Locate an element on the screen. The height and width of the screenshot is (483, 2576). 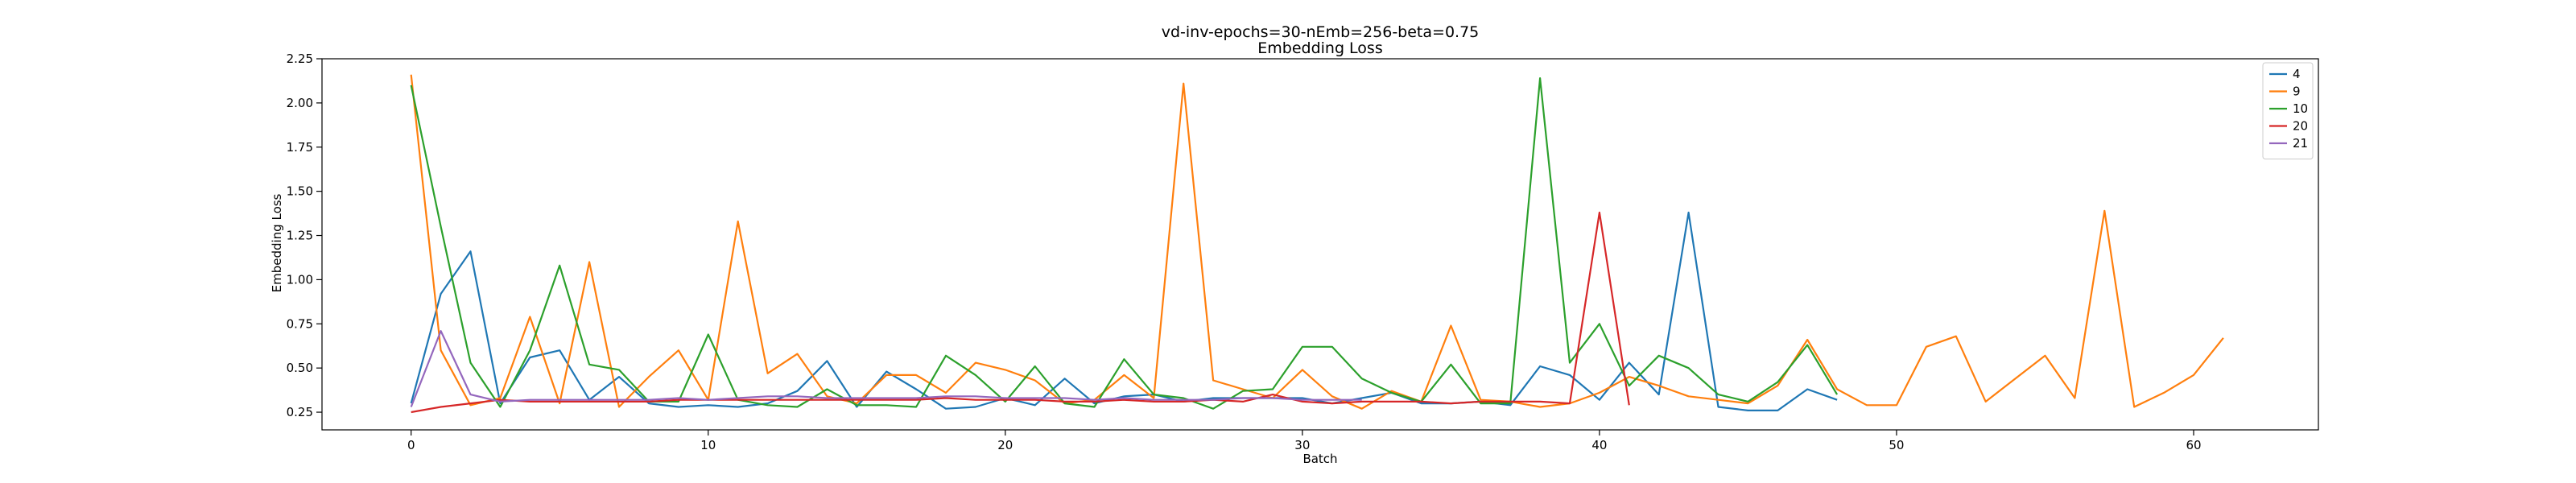
y-tick-label: 0.25 is located at coordinates (300, 412).